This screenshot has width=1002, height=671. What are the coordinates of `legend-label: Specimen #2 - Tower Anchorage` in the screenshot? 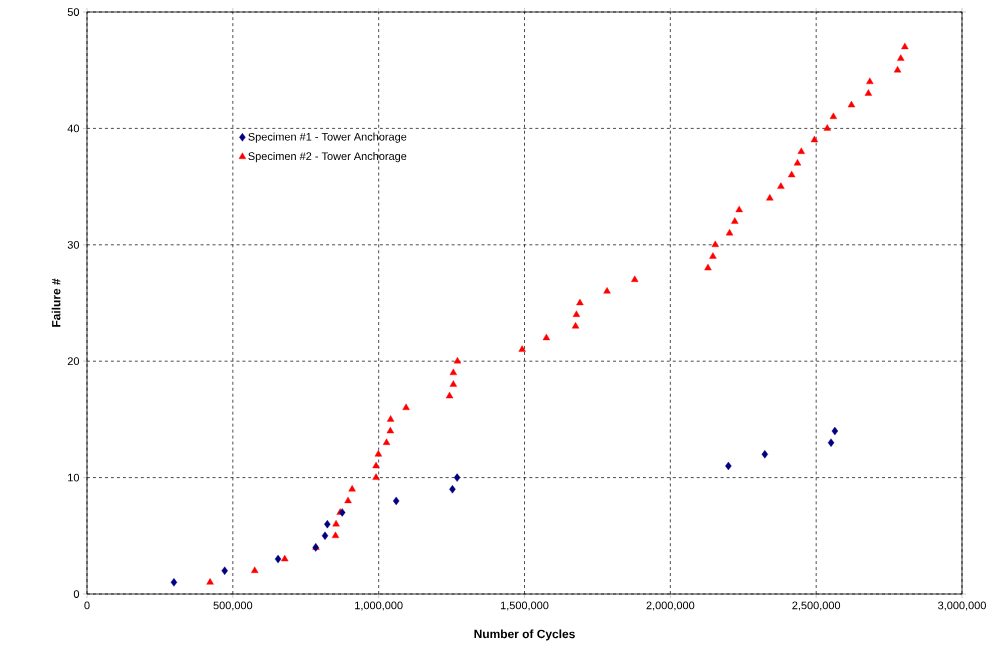 It's located at (327, 157).